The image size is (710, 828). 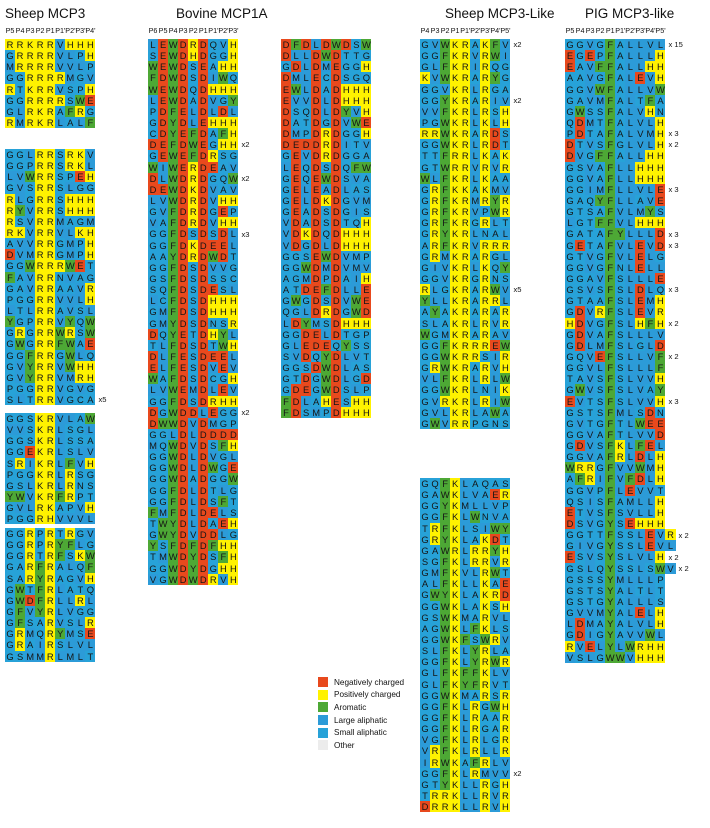 I want to click on residue-cell: P, so click(x=10, y=519).